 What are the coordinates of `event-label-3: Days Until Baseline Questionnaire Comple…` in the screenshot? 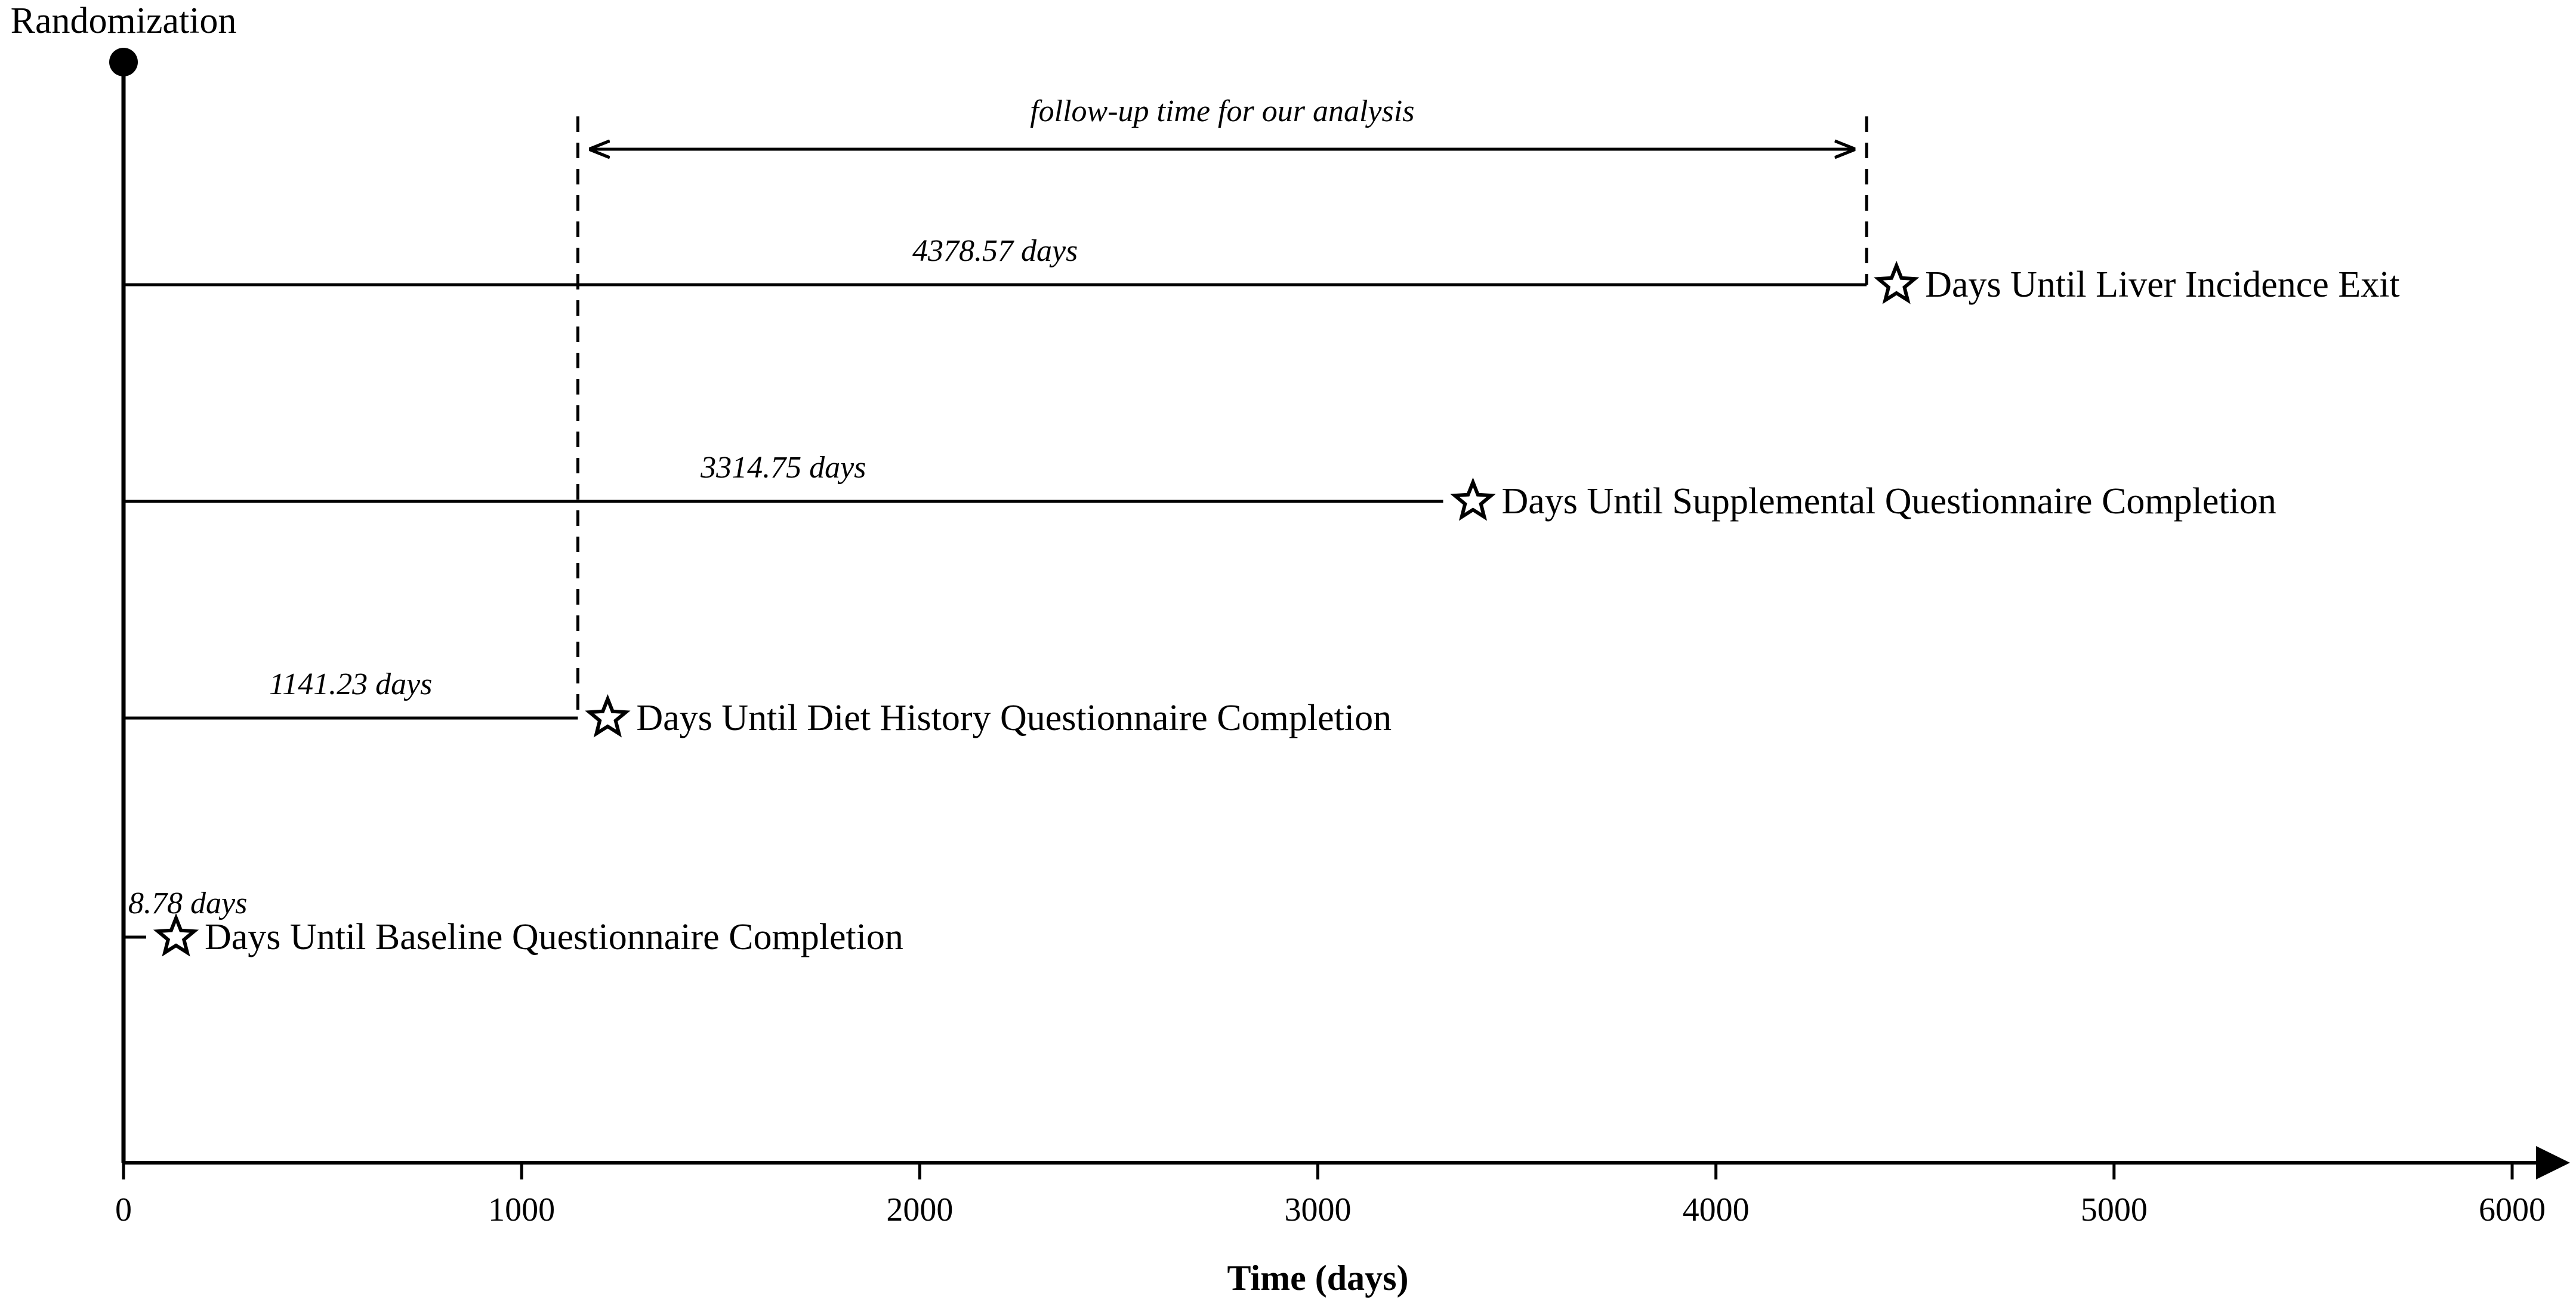 It's located at (554, 937).